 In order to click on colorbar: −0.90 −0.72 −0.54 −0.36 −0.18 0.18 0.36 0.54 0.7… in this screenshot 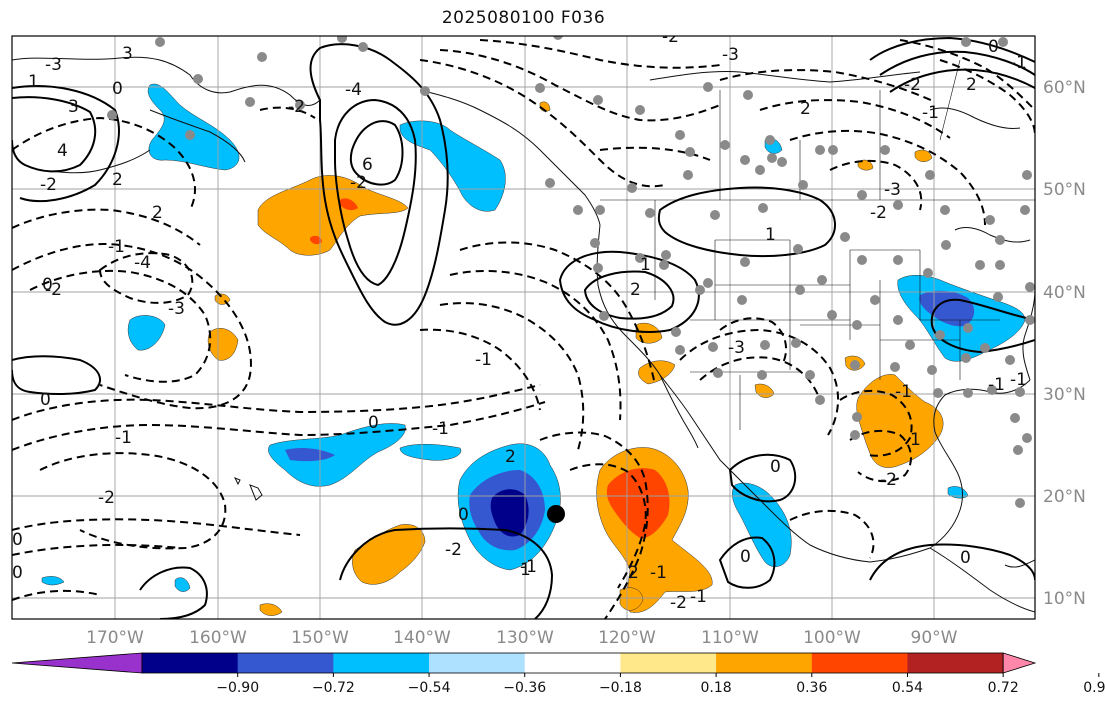, I will do `click(558, 674)`.